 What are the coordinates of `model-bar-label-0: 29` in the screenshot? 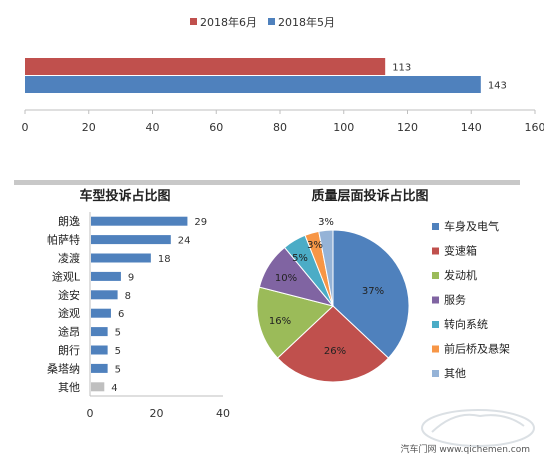 It's located at (200, 222).